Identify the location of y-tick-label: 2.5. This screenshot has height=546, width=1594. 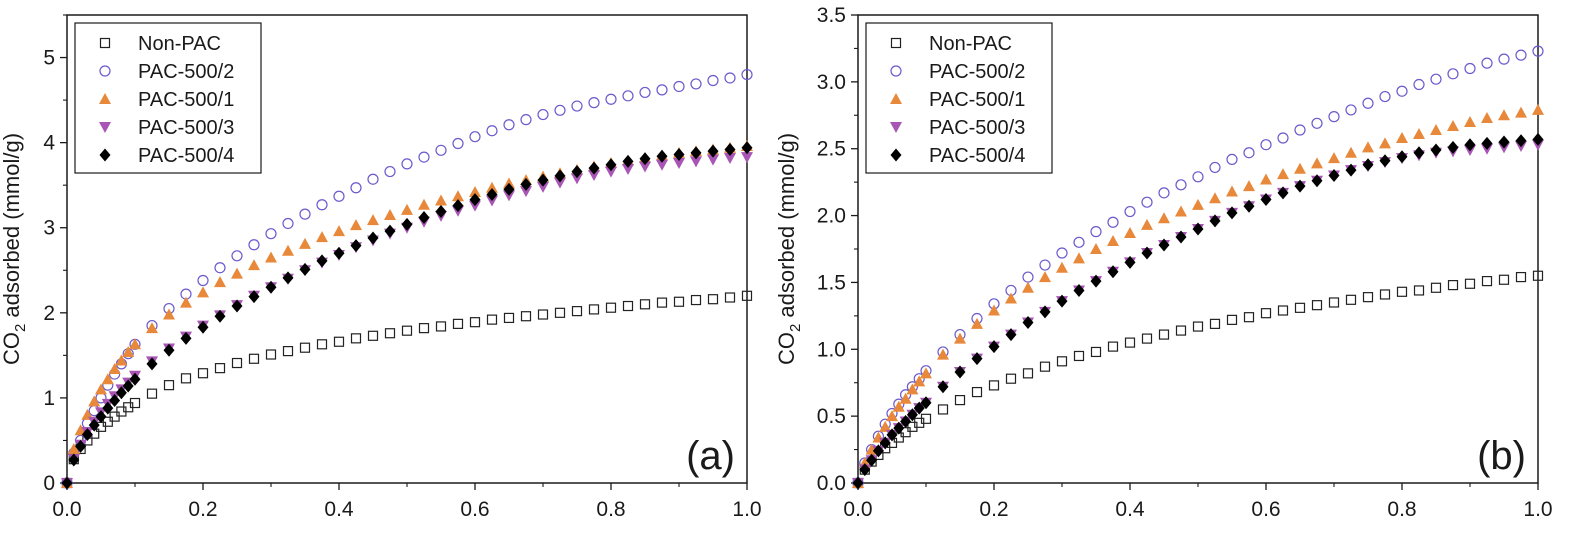
(831, 149).